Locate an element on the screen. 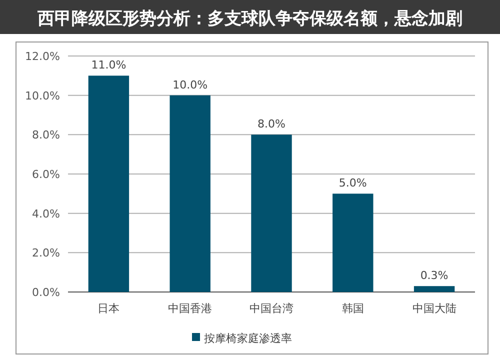 Image resolution: width=500 pixels, height=362 pixels. y-tick-label: 2.0% is located at coordinates (46, 253).